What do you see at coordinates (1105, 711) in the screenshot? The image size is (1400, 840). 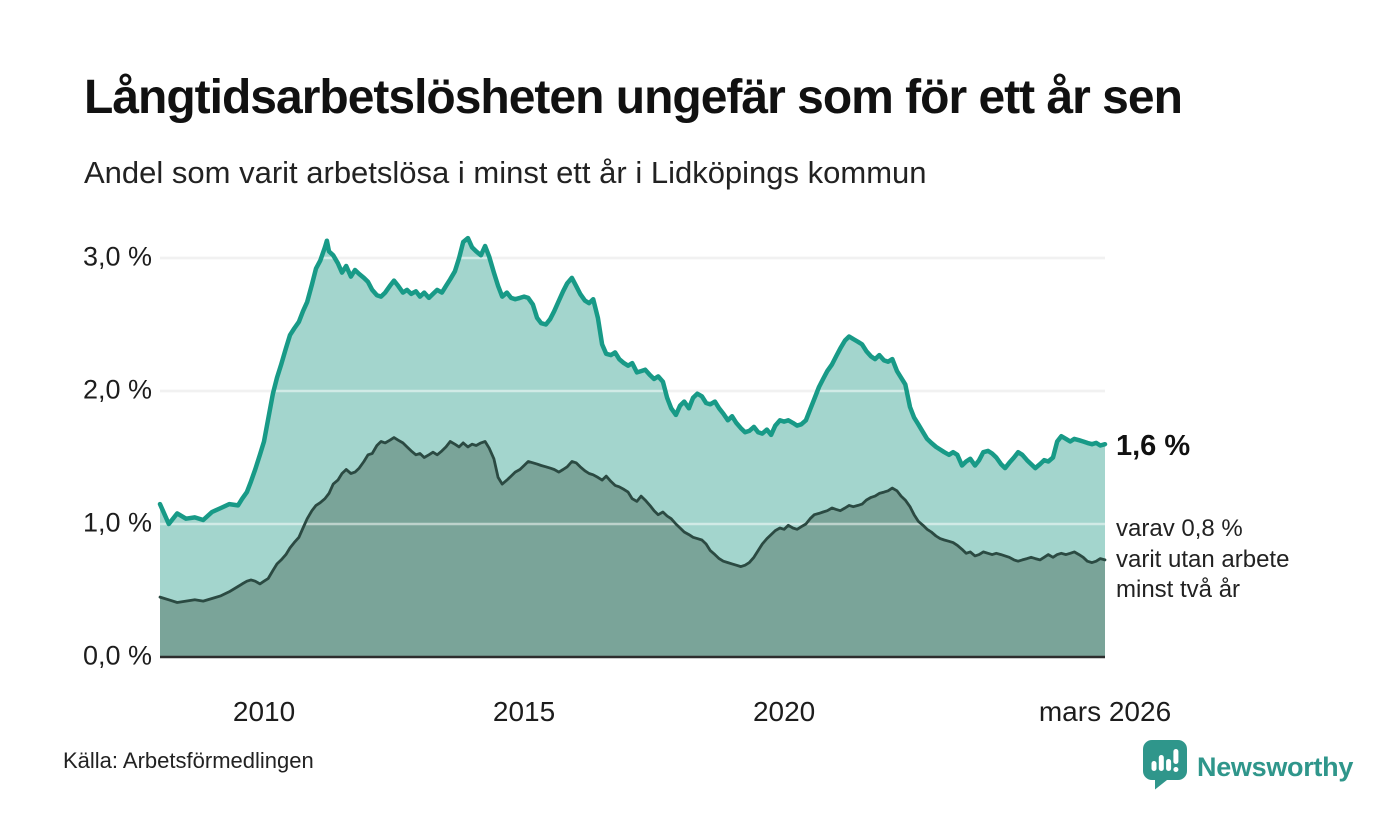 I see `x-tick-label: mars 2026` at bounding box center [1105, 711].